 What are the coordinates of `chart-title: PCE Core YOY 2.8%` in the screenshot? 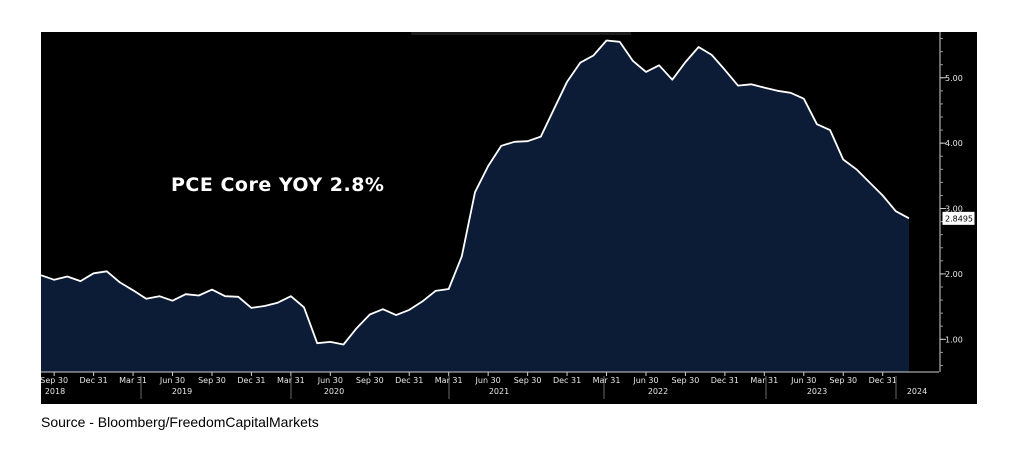 It's located at (278, 185).